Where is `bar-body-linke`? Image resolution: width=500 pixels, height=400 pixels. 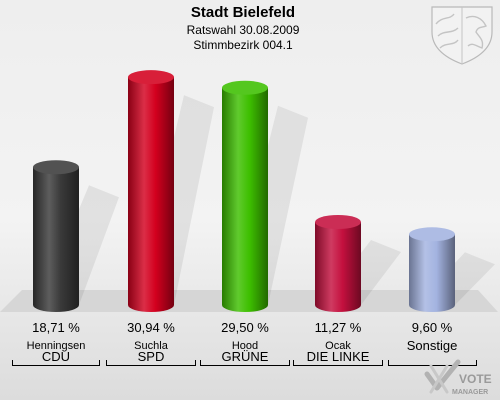 bar-body-linke is located at coordinates (338, 267).